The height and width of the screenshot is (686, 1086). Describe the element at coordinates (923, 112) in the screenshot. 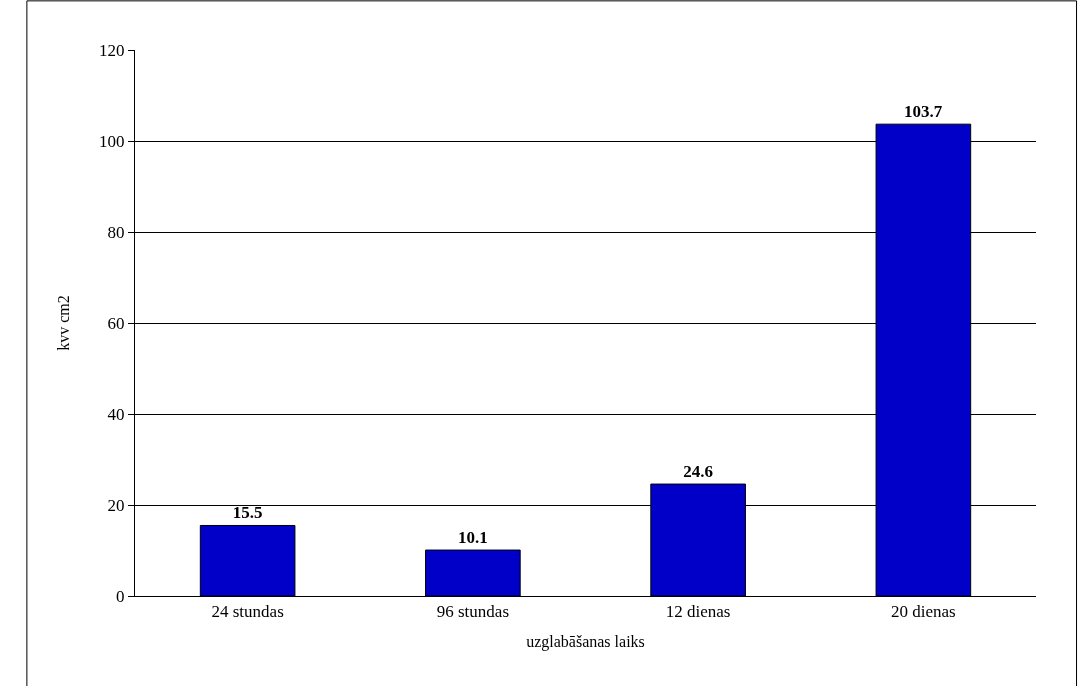

I see `data-label: 103.7` at that location.